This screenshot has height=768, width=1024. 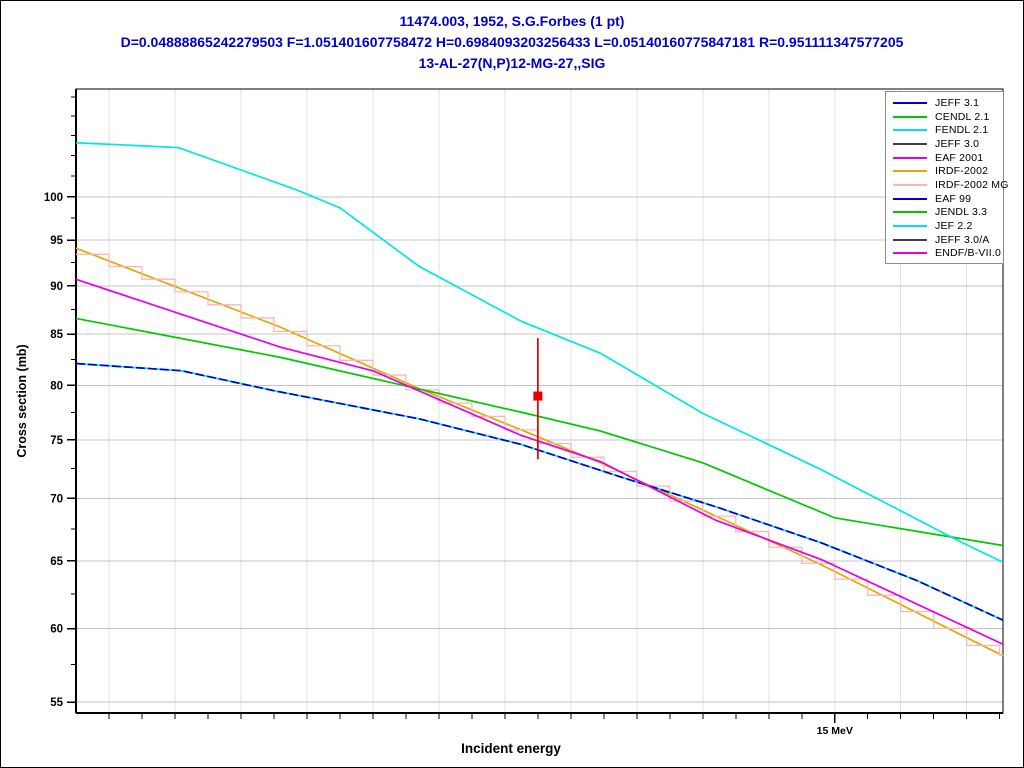 I want to click on legend-item-label: JEF 2.2, so click(x=954, y=226).